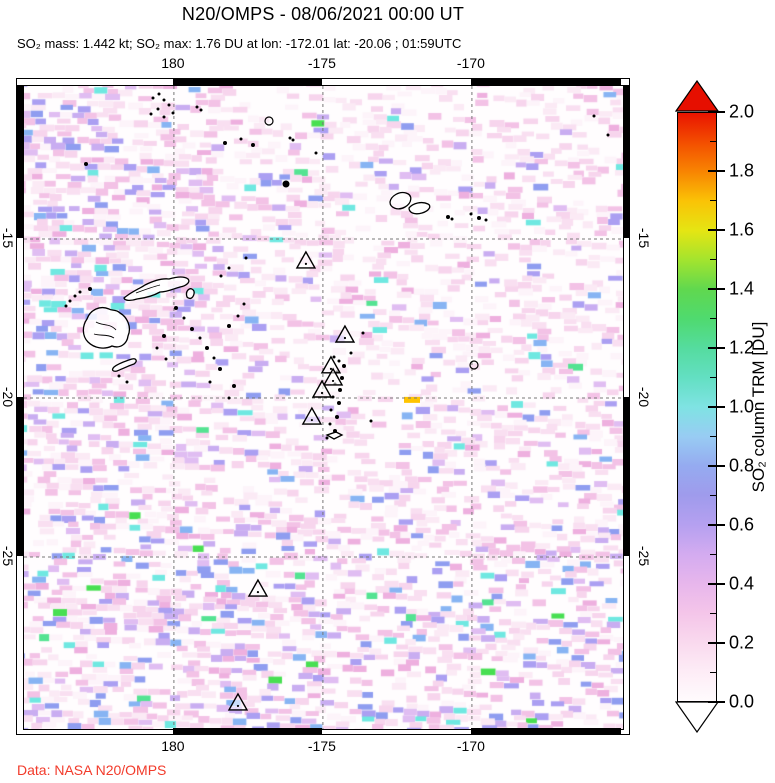  I want to click on colorbar-under-arrow-icon, so click(697, 717).